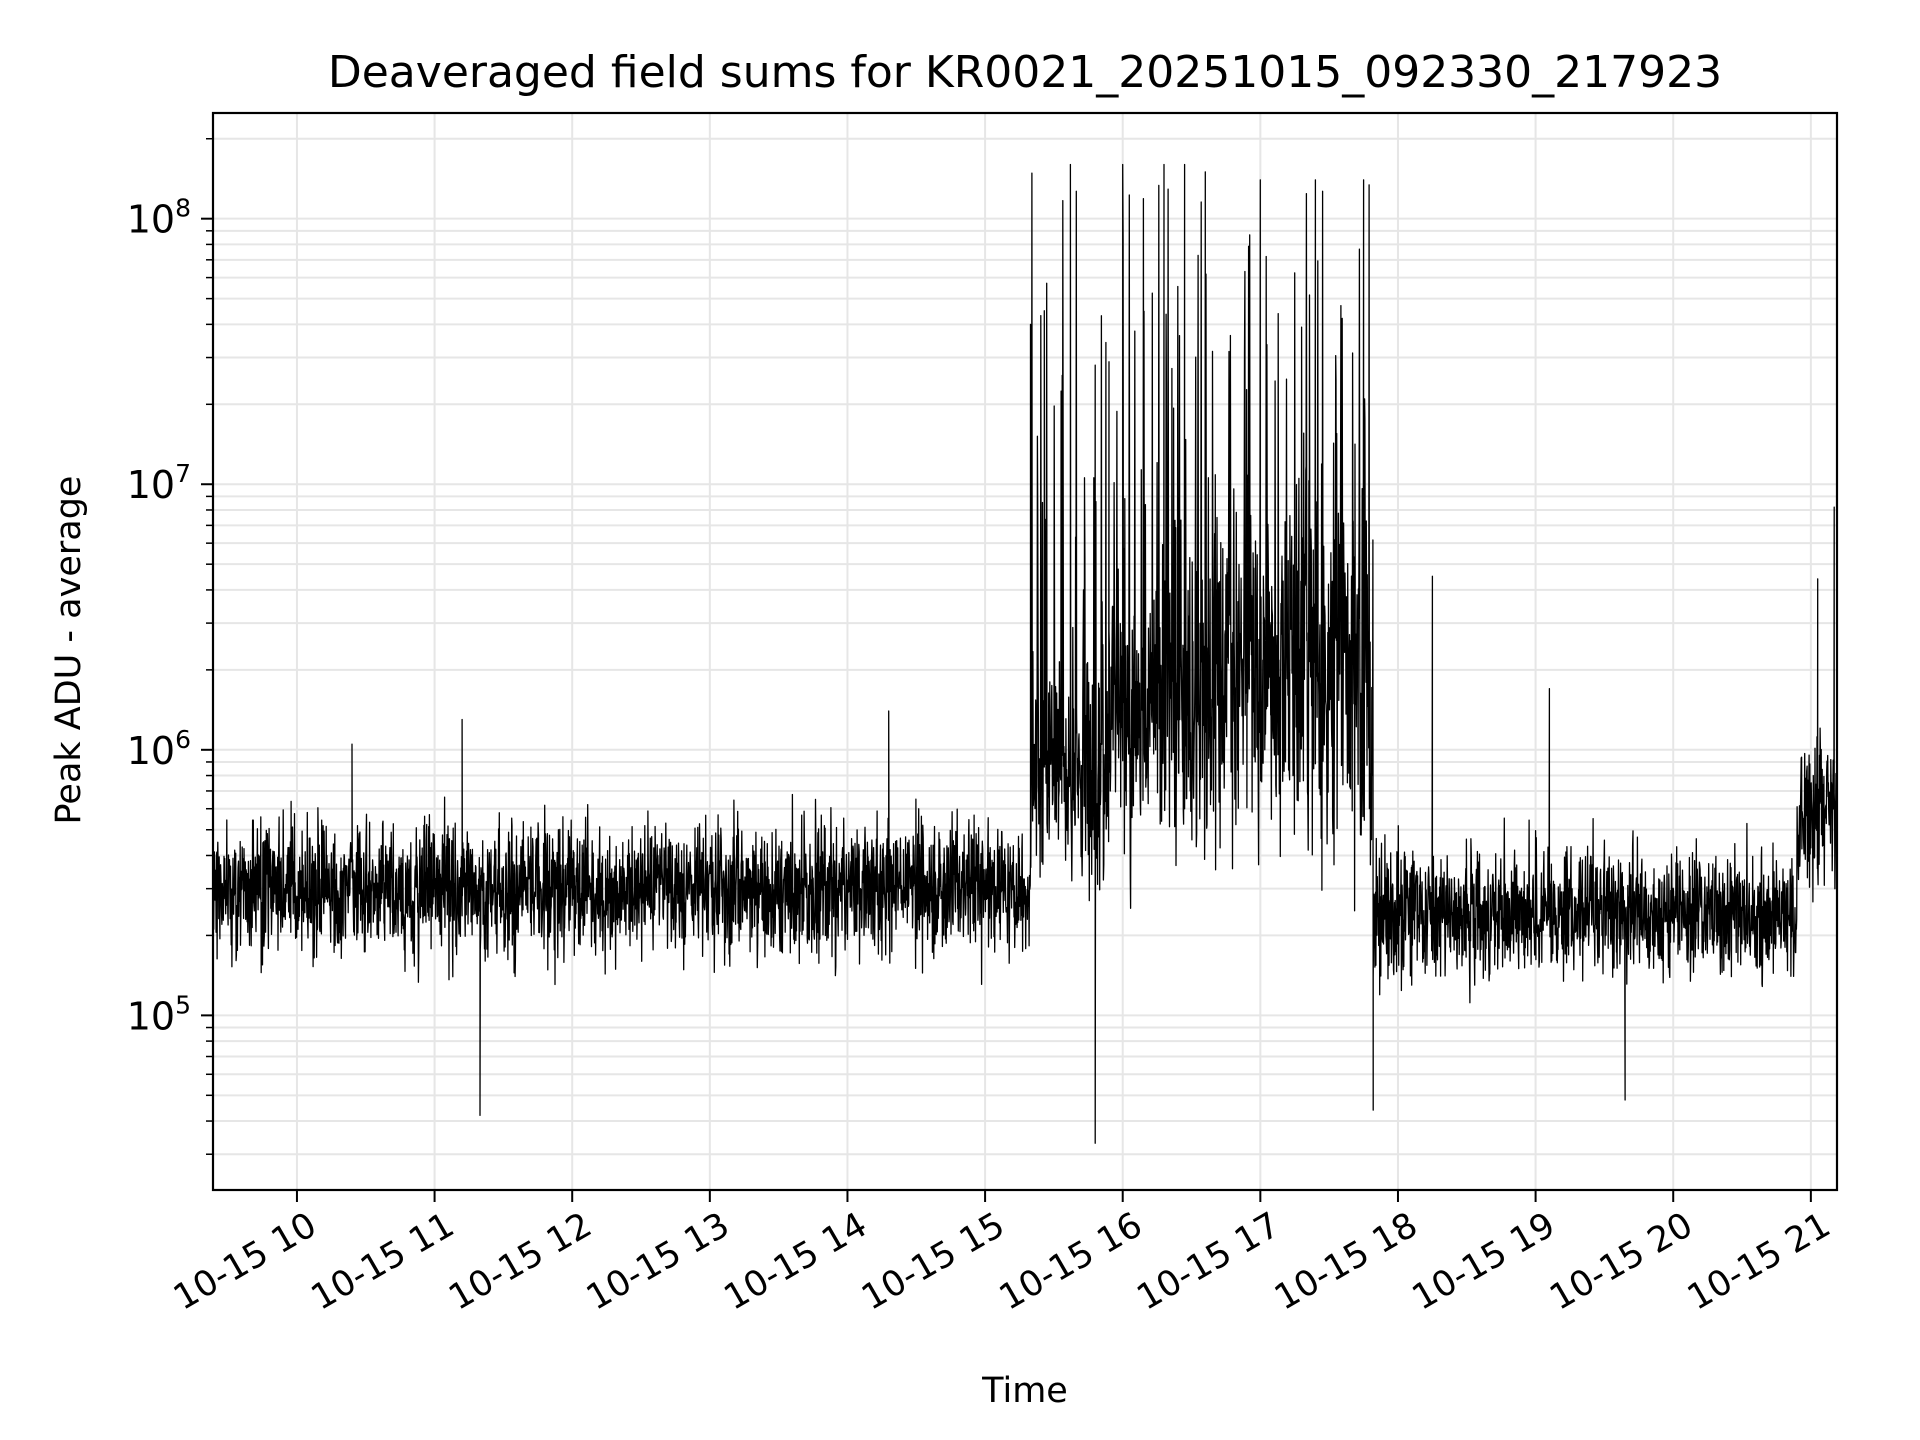 This screenshot has width=1920, height=1440. Describe the element at coordinates (159, 218) in the screenshot. I see `y-tick-label: 108` at that location.